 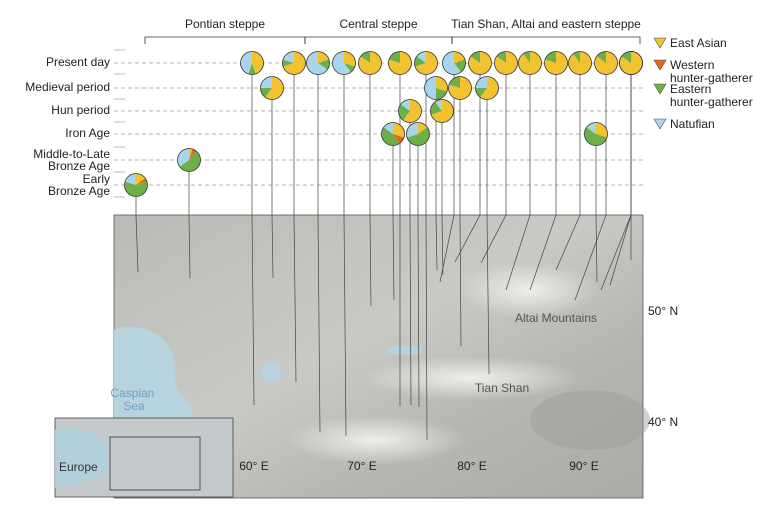 I want to click on aral-sea-shape, so click(x=271, y=372).